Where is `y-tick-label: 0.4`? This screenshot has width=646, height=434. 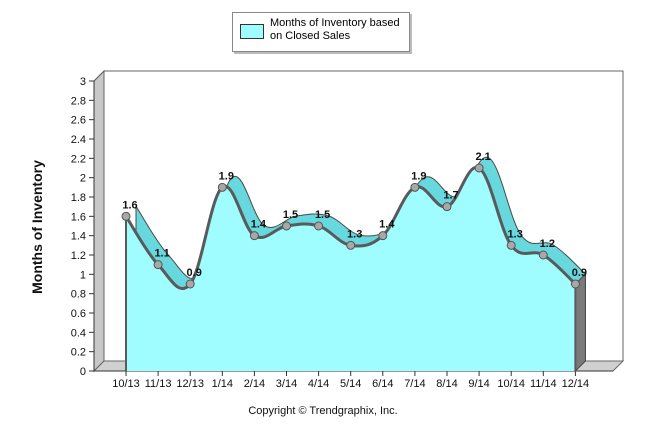 y-tick-label: 0.4 is located at coordinates (78, 333).